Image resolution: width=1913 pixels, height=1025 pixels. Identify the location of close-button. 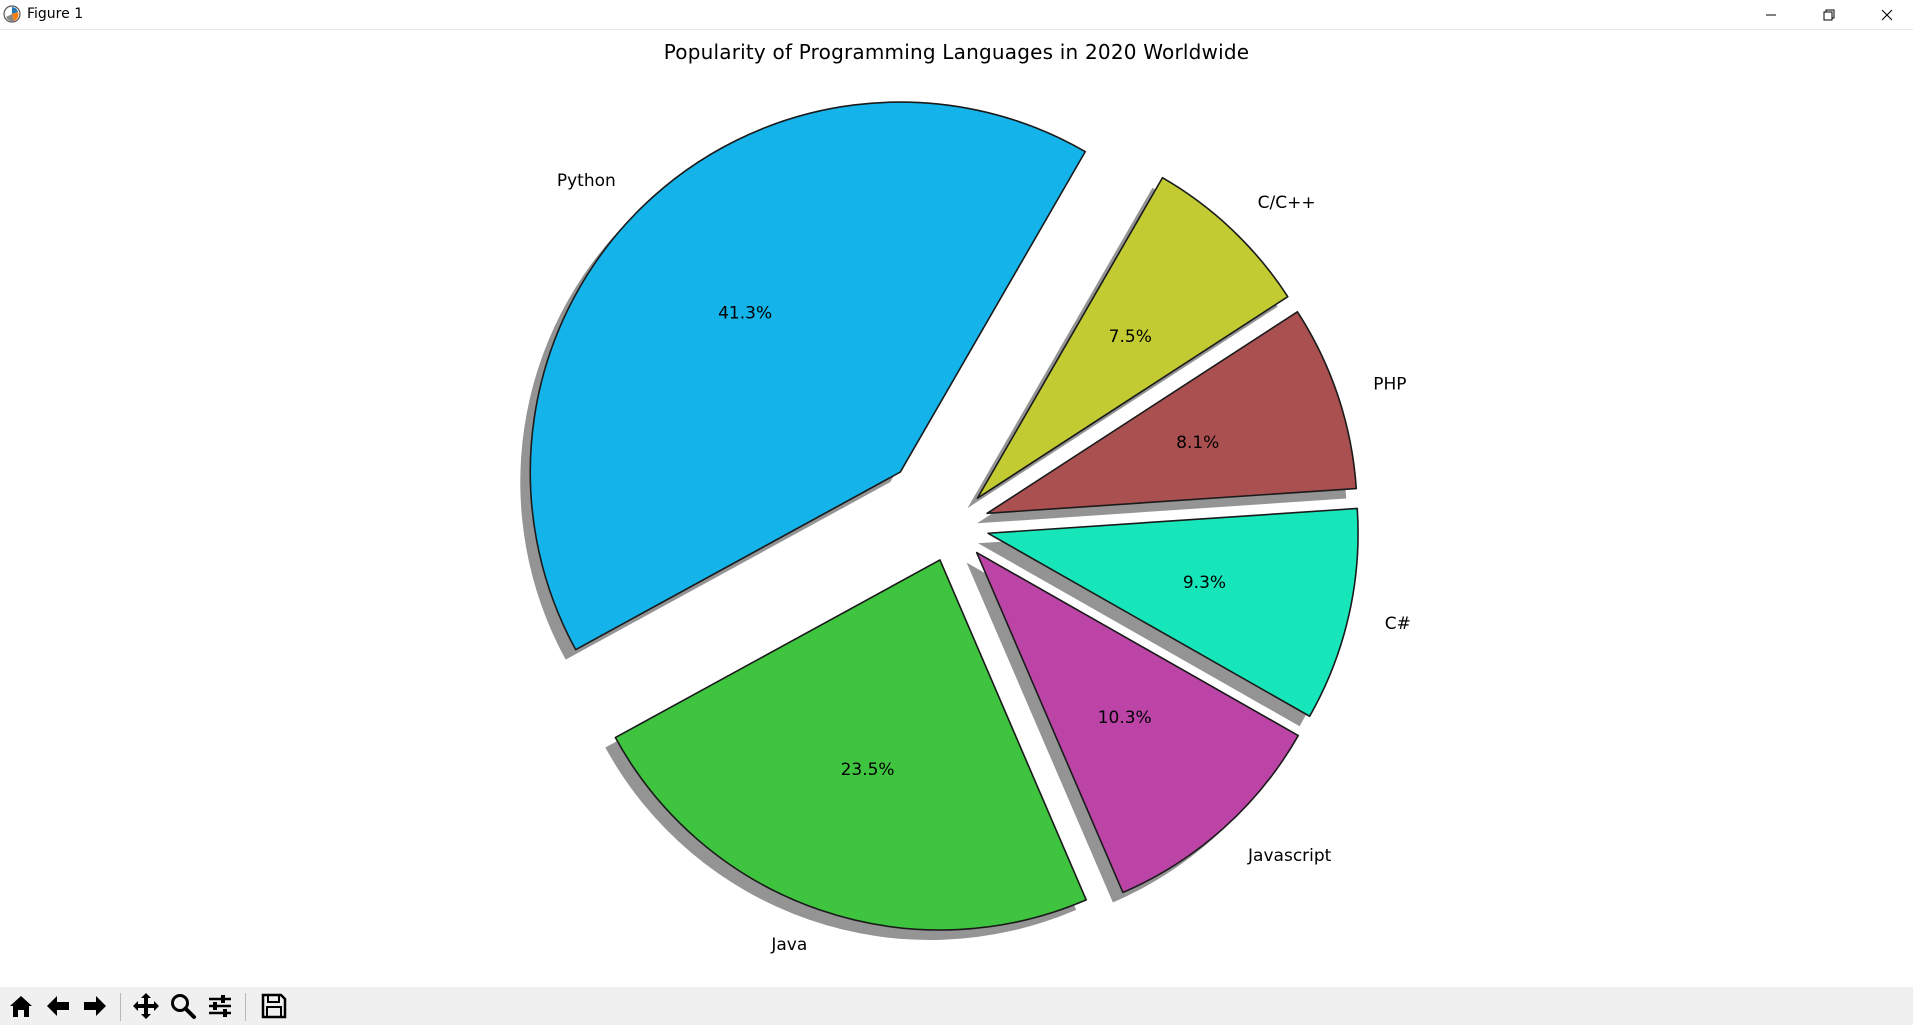
(1885, 14).